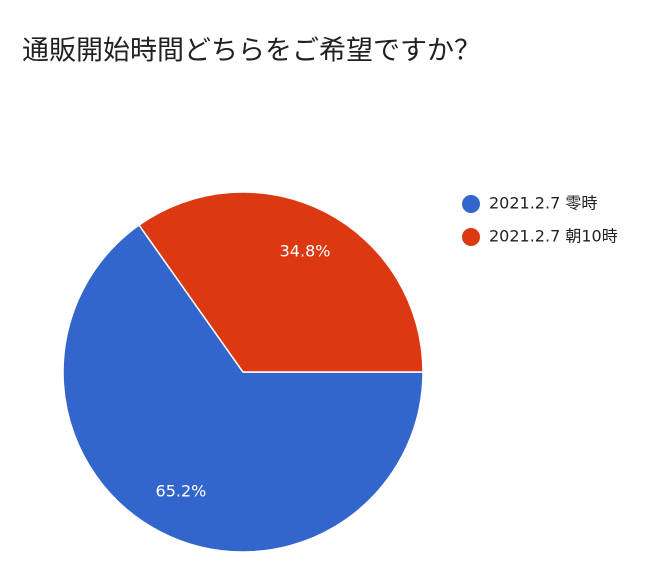  Describe the element at coordinates (543, 203) in the screenshot. I see `legend-label: 2021.2.7 零時` at that location.